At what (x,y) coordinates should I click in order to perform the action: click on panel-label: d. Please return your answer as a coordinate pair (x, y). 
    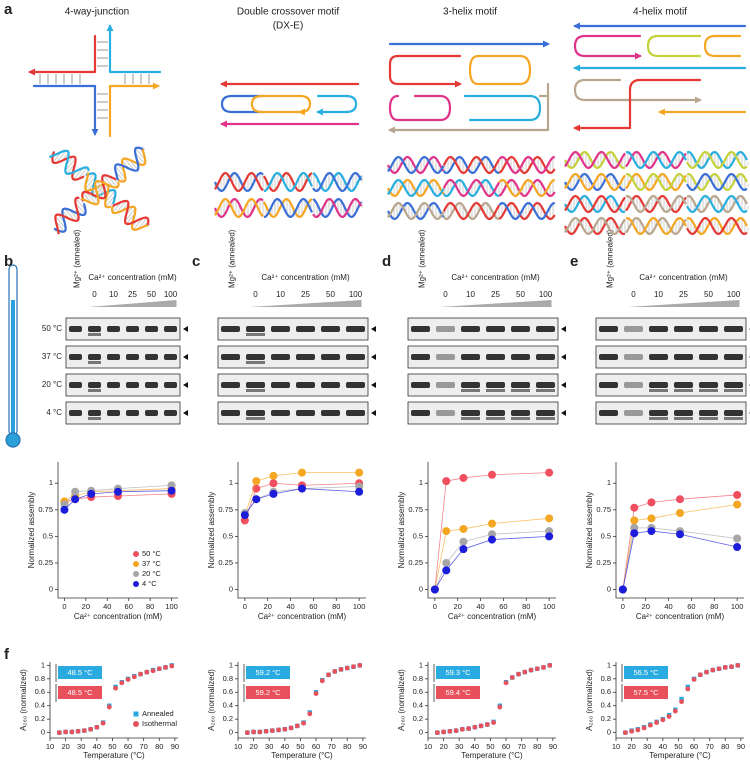
    Looking at the image, I should click on (386, 261).